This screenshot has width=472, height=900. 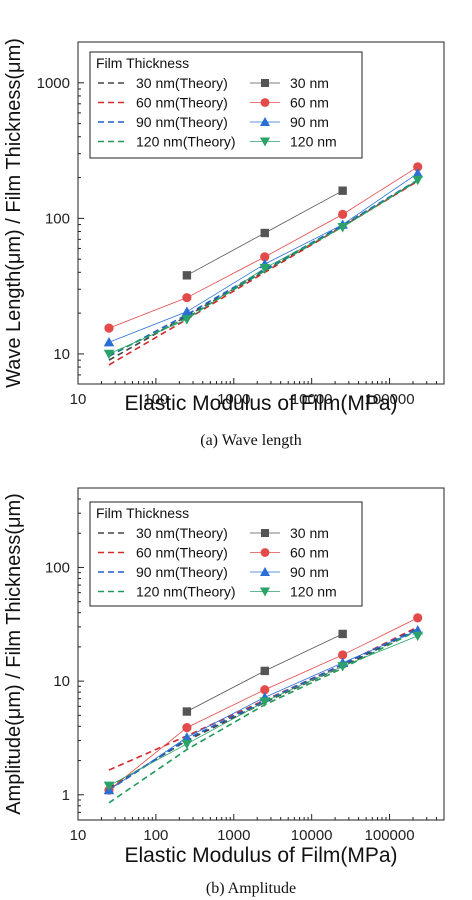 I want to click on data-area, so click(x=263, y=708).